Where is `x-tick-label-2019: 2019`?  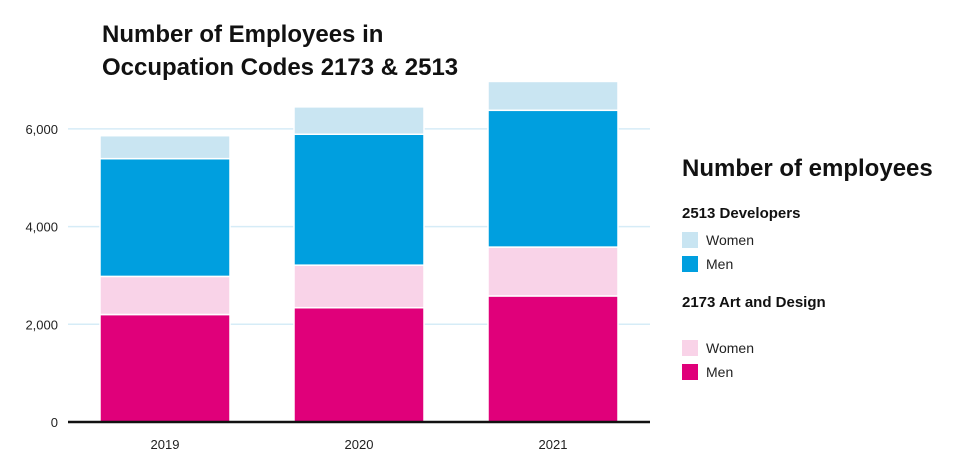 x-tick-label-2019: 2019 is located at coordinates (165, 444).